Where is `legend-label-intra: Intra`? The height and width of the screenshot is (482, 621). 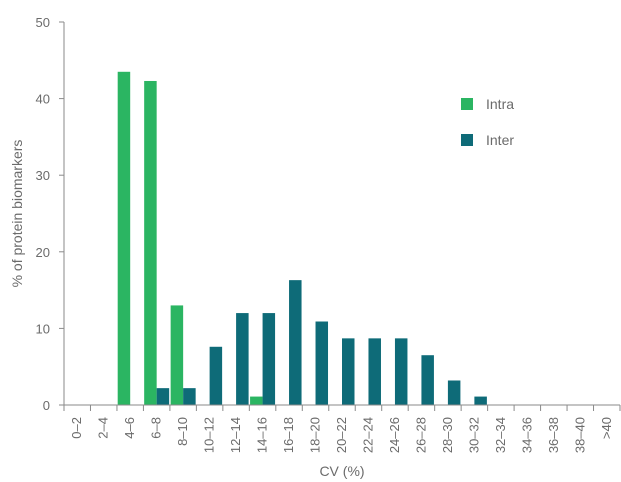
legend-label-intra: Intra is located at coordinates (500, 104).